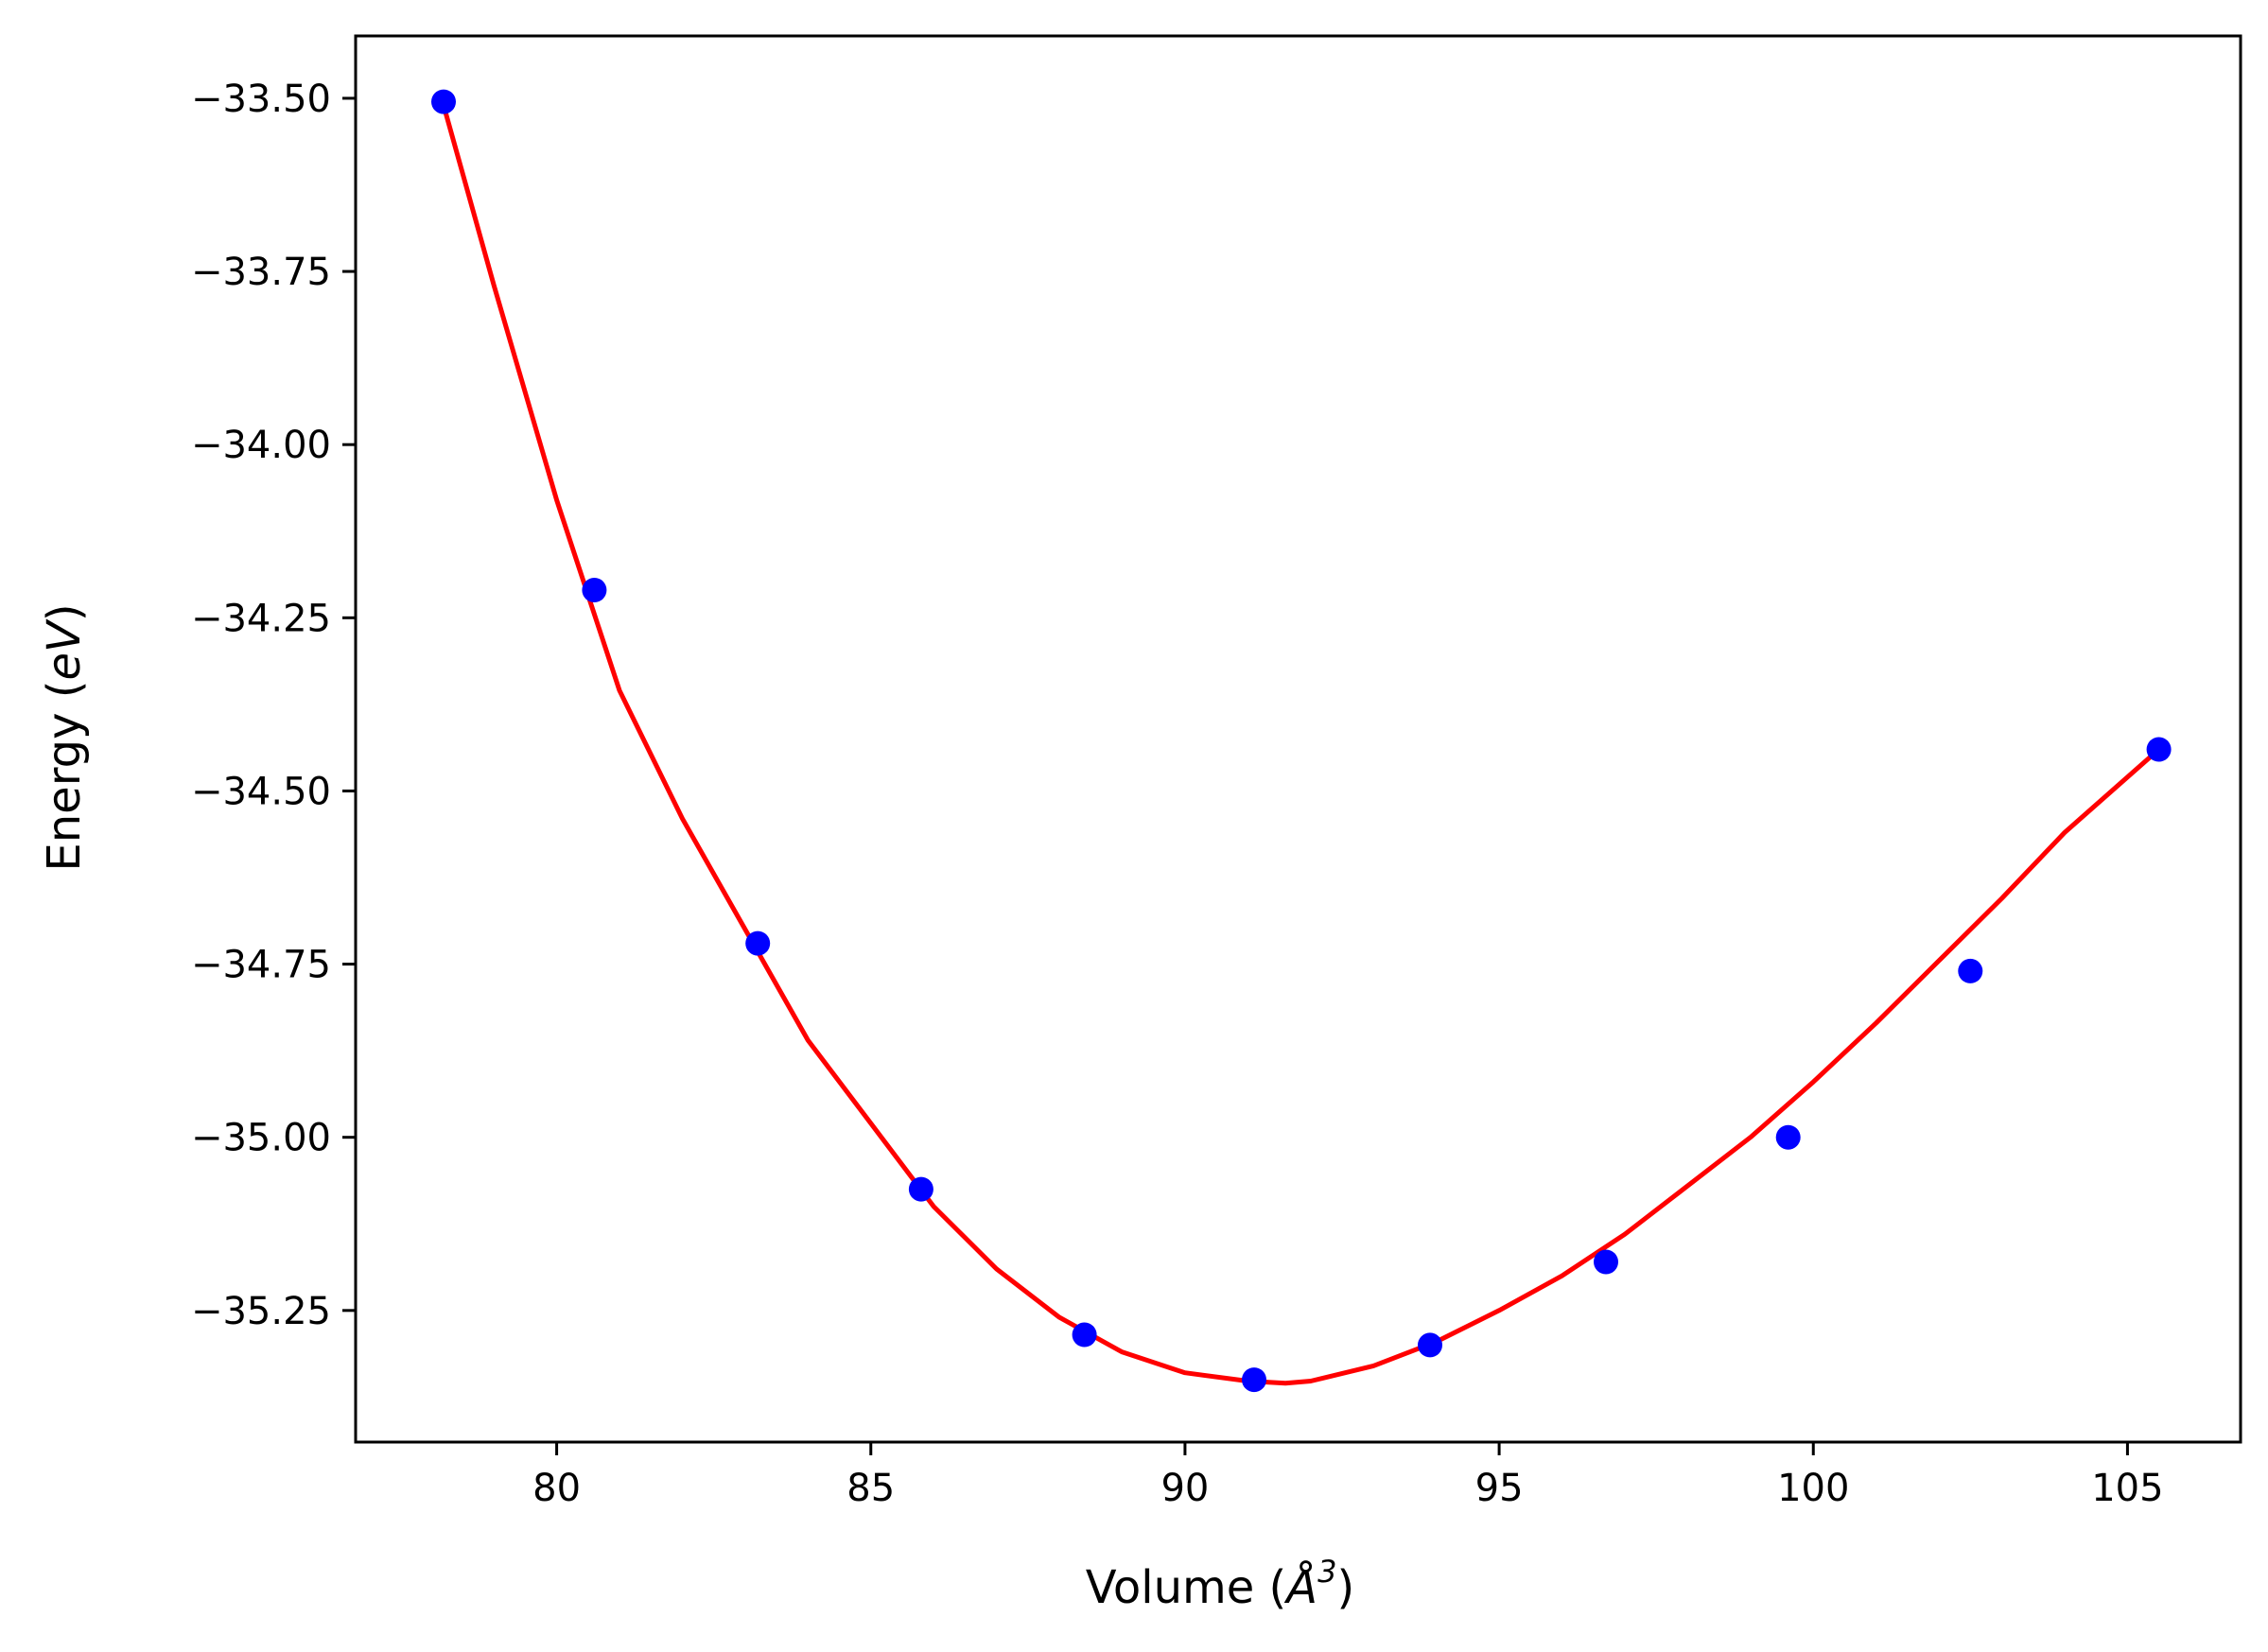 This screenshot has width=2268, height=1652. I want to click on x-tick-label: 95, so click(1499, 1489).